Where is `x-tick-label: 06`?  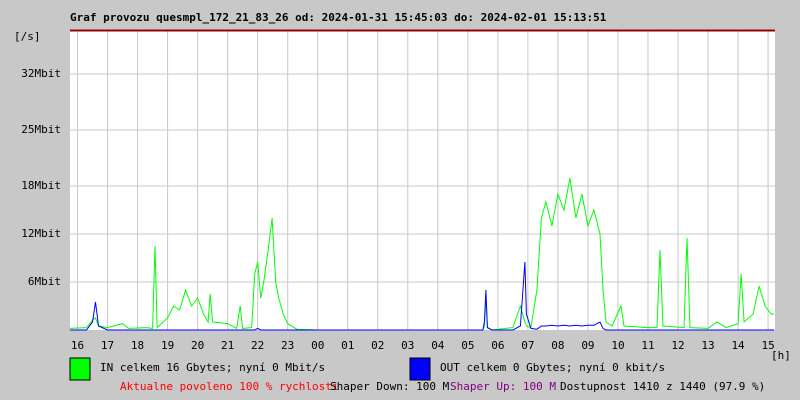
x-tick-label: 06 is located at coordinates (497, 345).